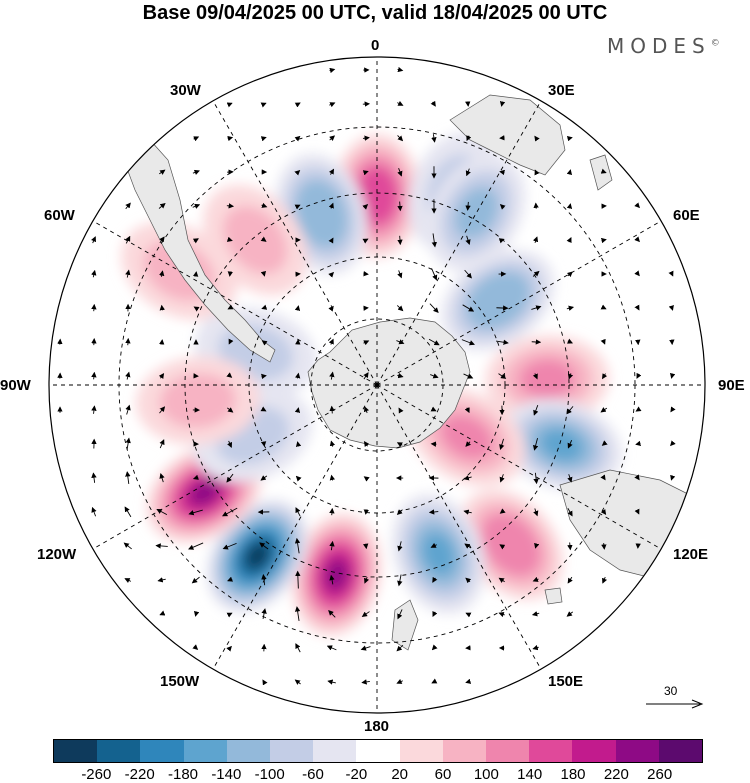 This screenshot has height=783, width=750. Describe the element at coordinates (675, 704) in the screenshot. I see `reference-vector-arrow` at that location.